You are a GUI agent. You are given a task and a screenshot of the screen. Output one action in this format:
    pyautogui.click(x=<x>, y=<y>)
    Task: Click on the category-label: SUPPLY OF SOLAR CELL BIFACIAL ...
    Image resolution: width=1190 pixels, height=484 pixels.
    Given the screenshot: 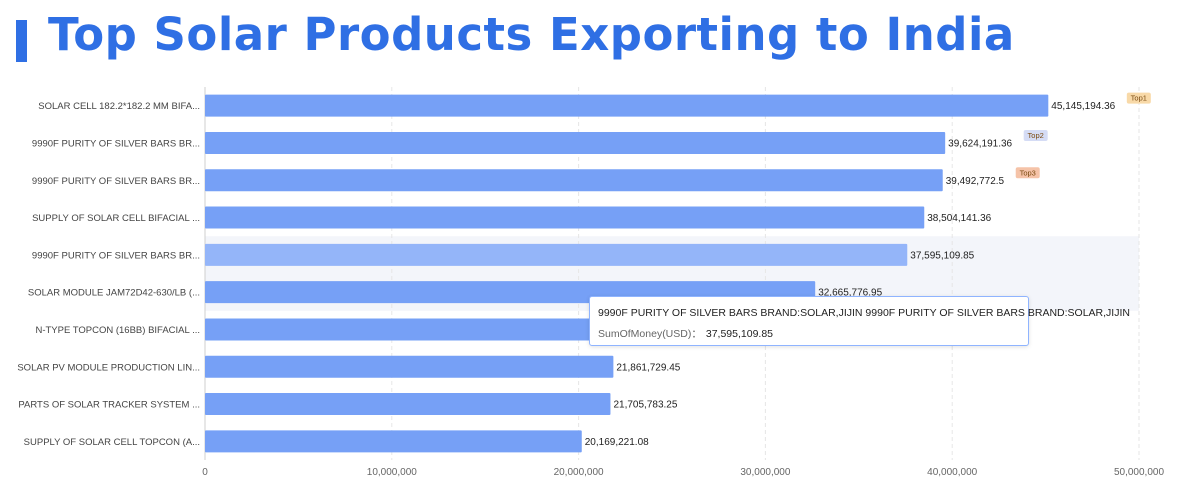 What is the action you would take?
    pyautogui.click(x=116, y=218)
    